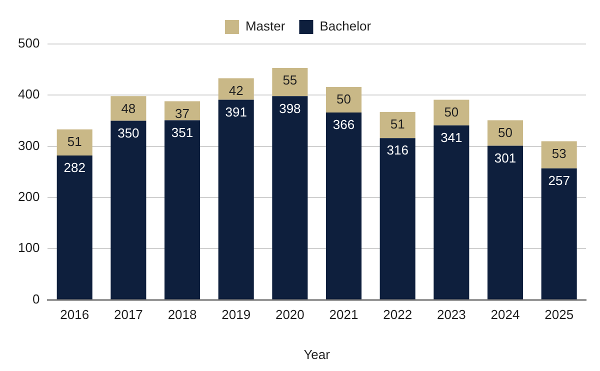 The height and width of the screenshot is (371, 600). I want to click on data-label: 55, so click(290, 80).